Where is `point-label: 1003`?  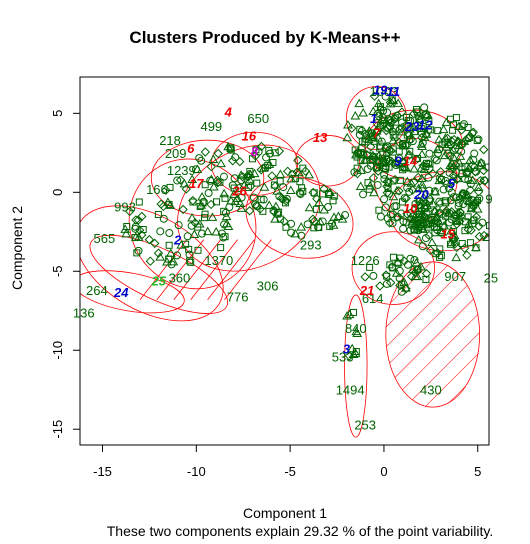
point-label: 1003 is located at coordinates (383, 91).